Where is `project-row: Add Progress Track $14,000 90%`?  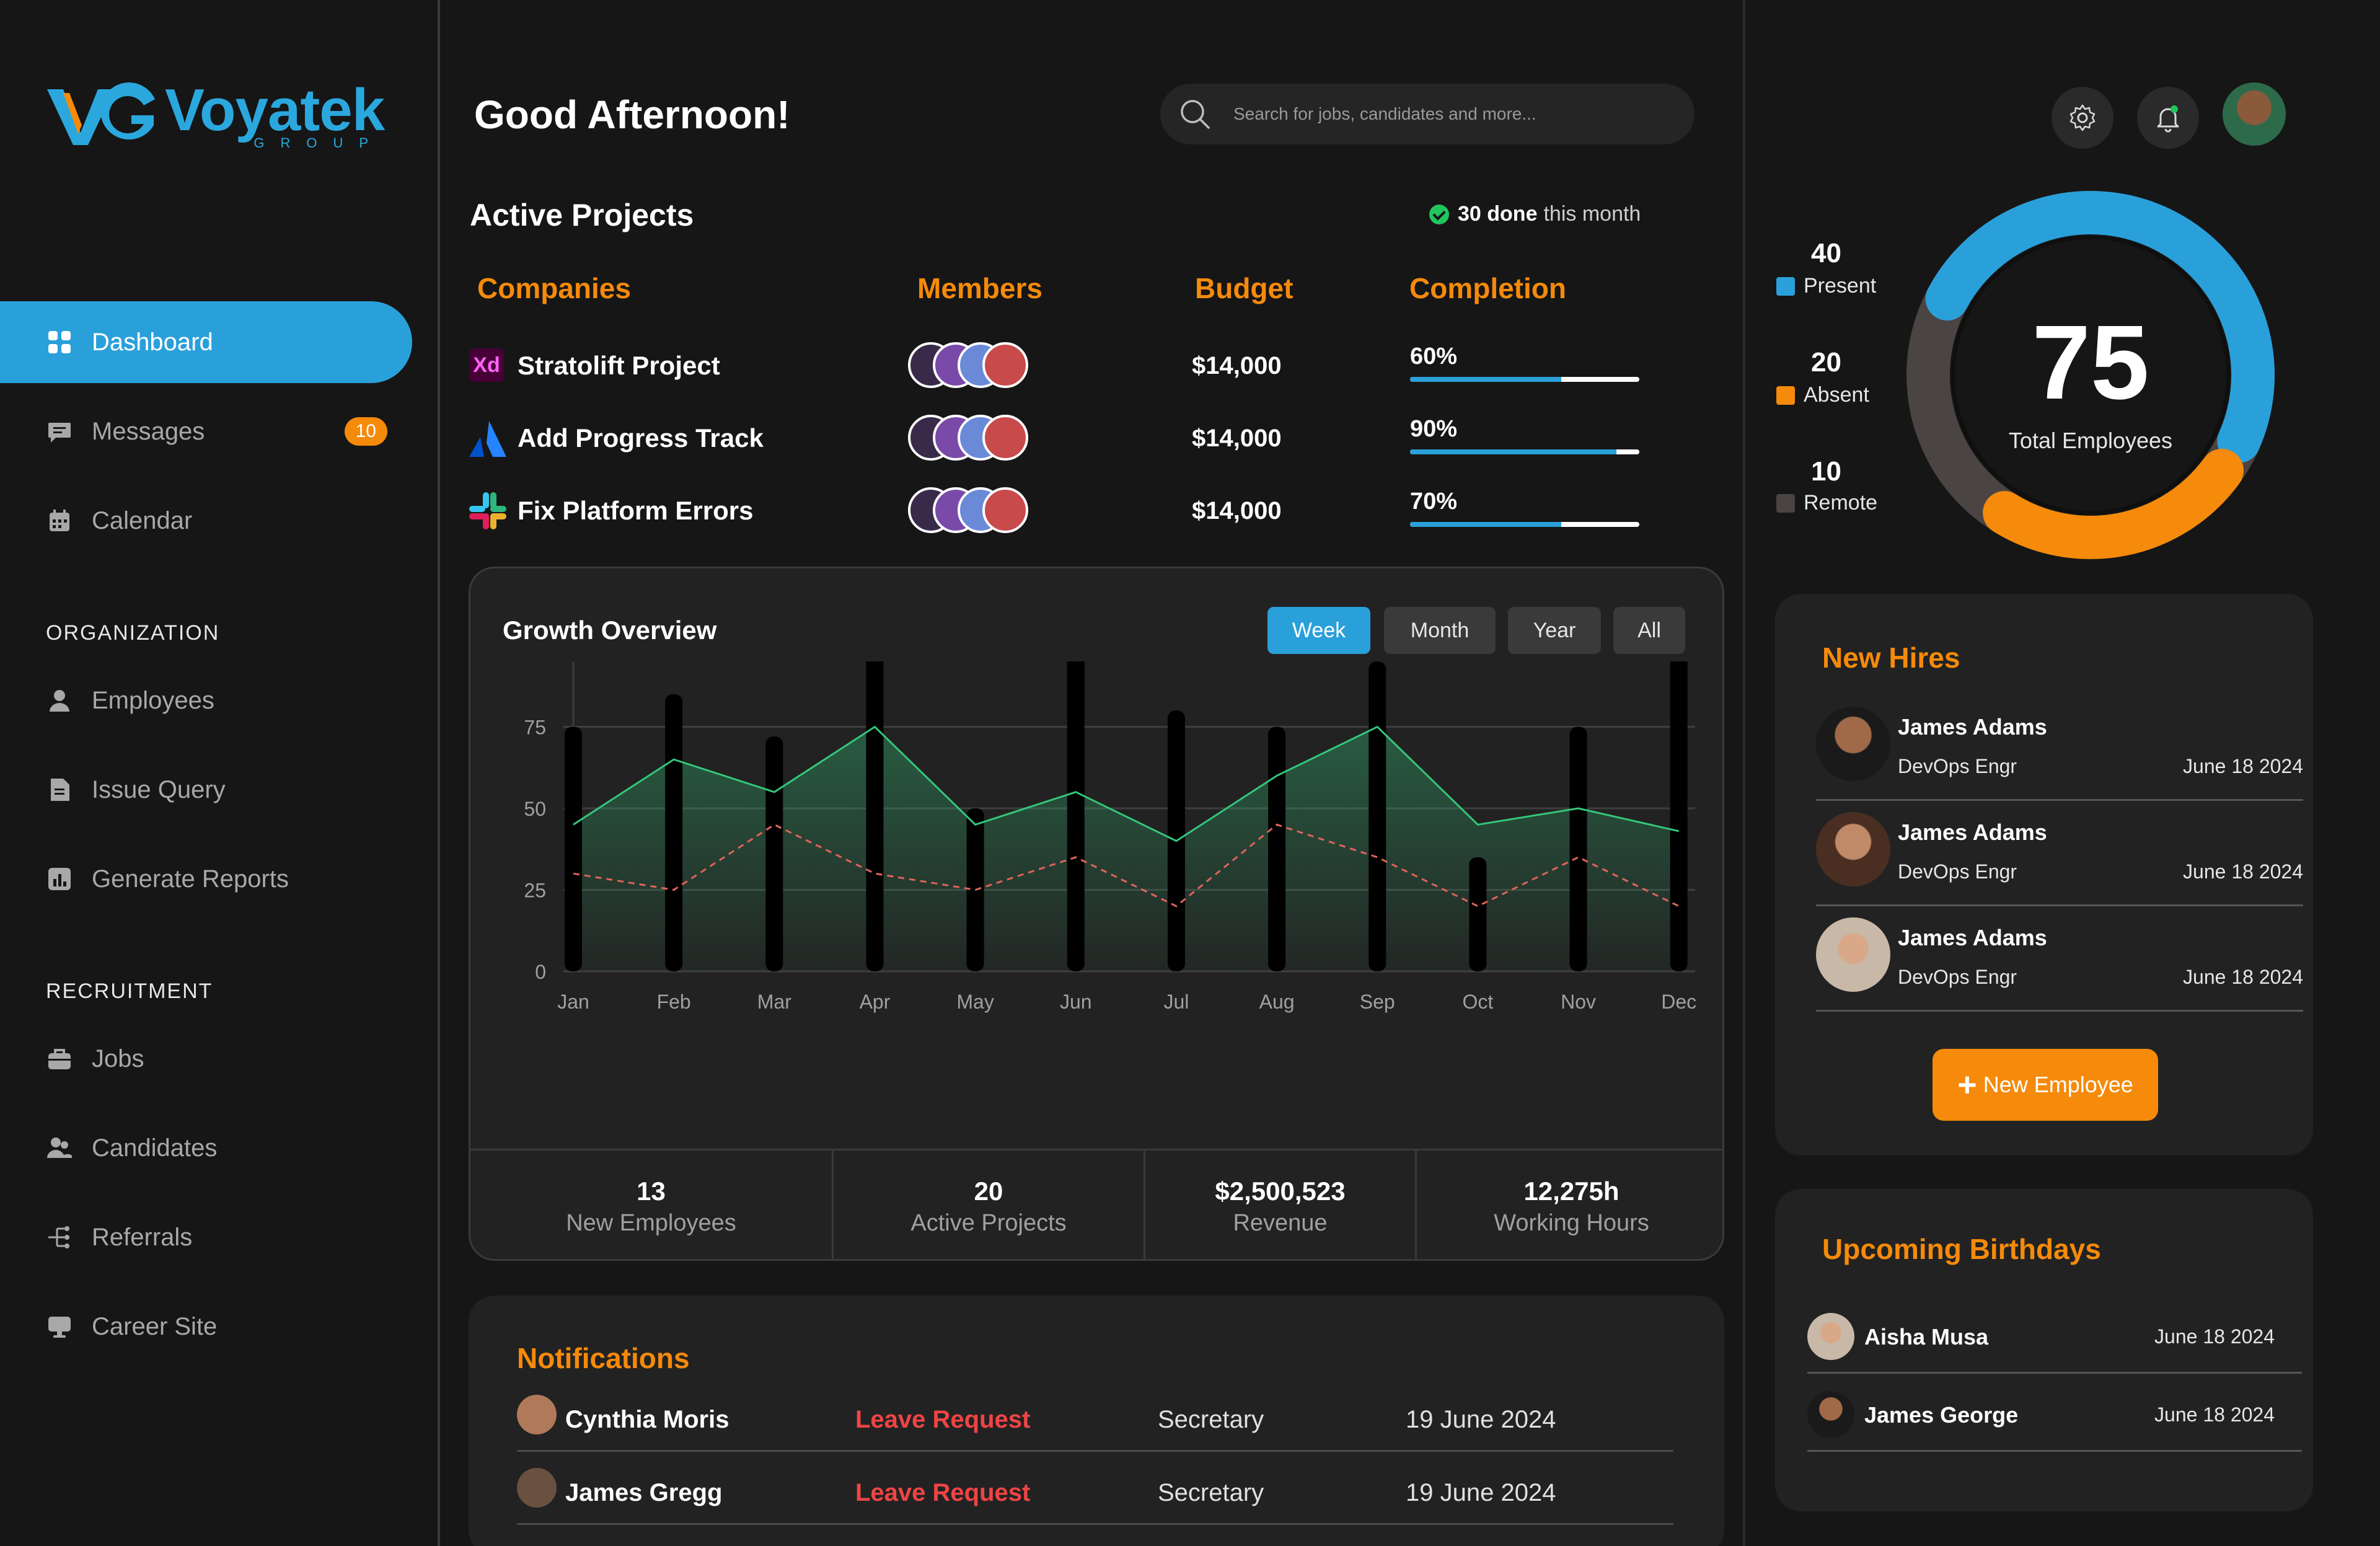 project-row: Add Progress Track $14,000 90% is located at coordinates (1063, 437).